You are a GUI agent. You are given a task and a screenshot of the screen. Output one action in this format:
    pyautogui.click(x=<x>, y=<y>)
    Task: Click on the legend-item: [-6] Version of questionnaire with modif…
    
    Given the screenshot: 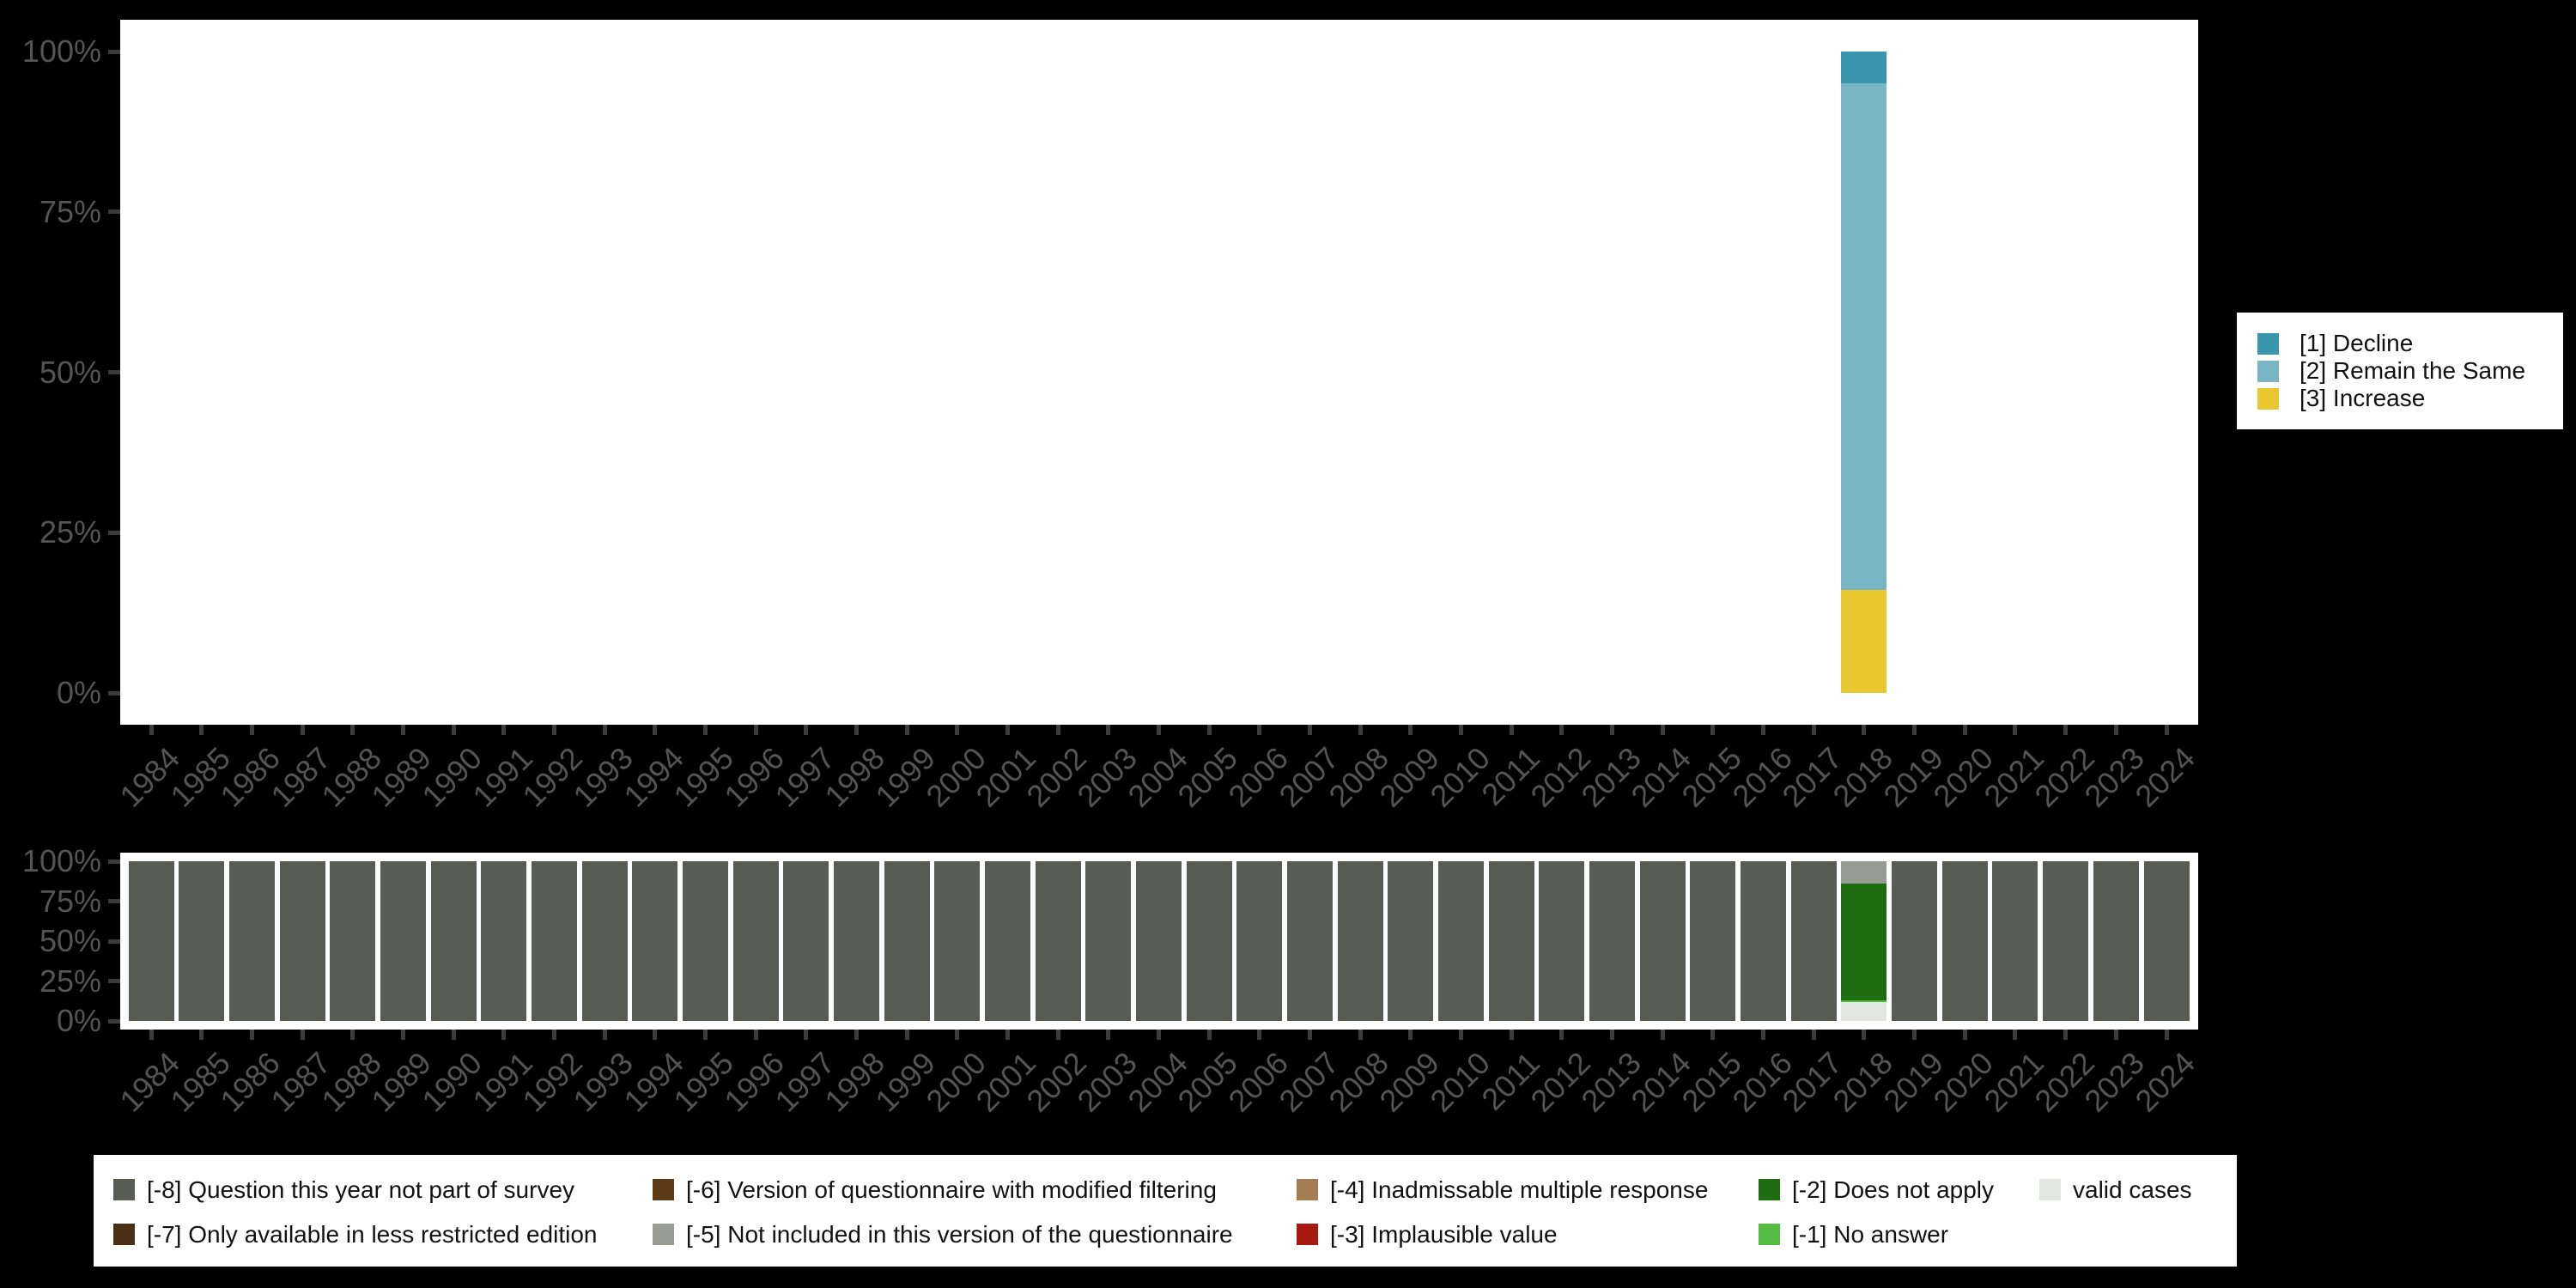 What is the action you would take?
    pyautogui.click(x=943, y=1189)
    